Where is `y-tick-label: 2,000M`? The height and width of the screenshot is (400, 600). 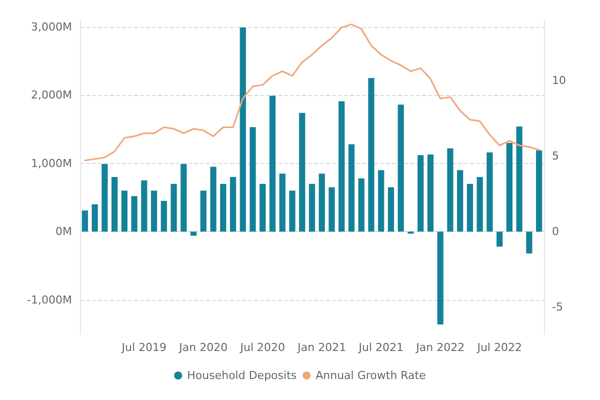
y-tick-label: 2,000M is located at coordinates (51, 95).